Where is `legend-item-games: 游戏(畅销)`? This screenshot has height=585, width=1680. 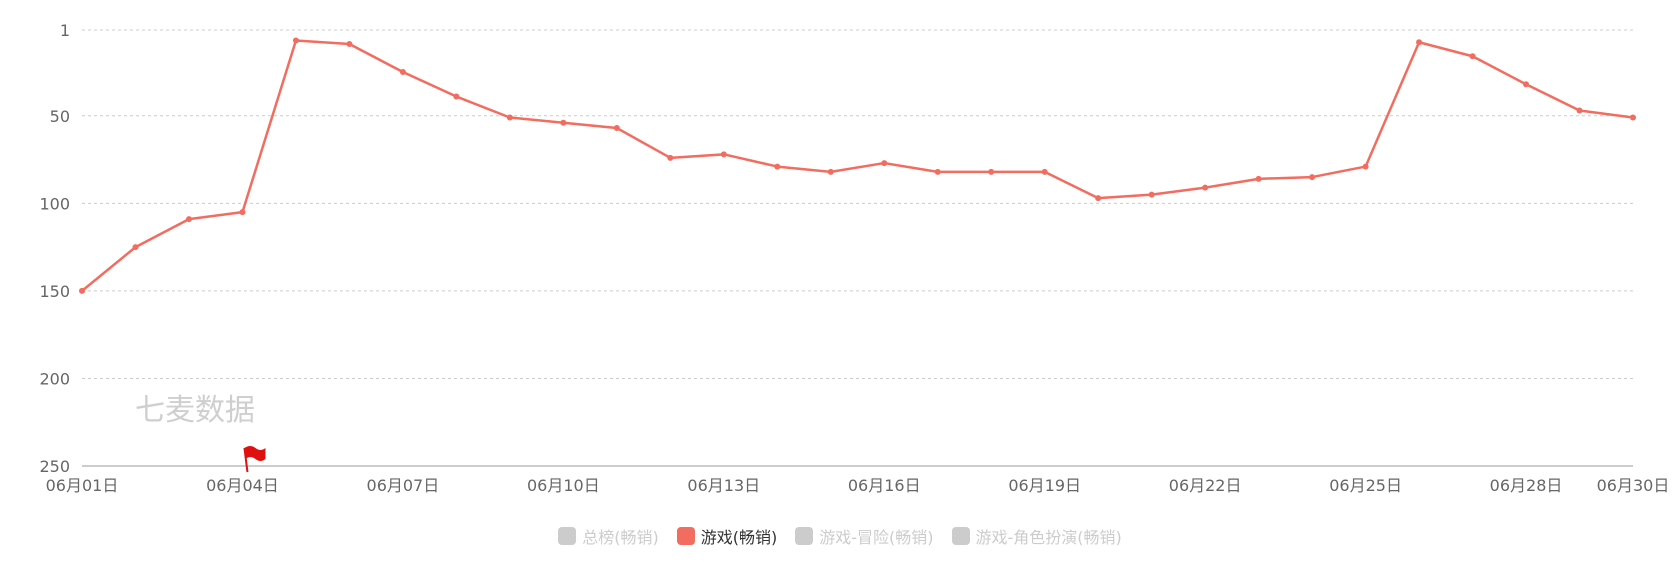
legend-item-games: 游戏(畅销) is located at coordinates (727, 536).